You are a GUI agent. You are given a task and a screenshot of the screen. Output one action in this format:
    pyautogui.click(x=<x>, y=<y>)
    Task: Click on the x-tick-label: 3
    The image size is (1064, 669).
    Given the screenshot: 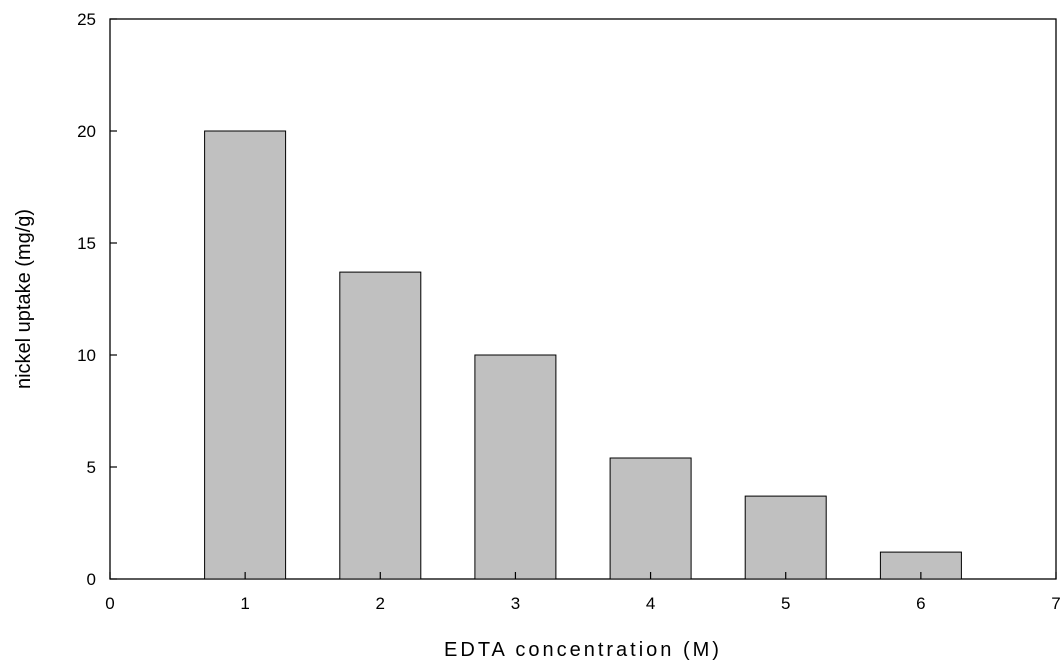 What is the action you would take?
    pyautogui.click(x=515, y=603)
    